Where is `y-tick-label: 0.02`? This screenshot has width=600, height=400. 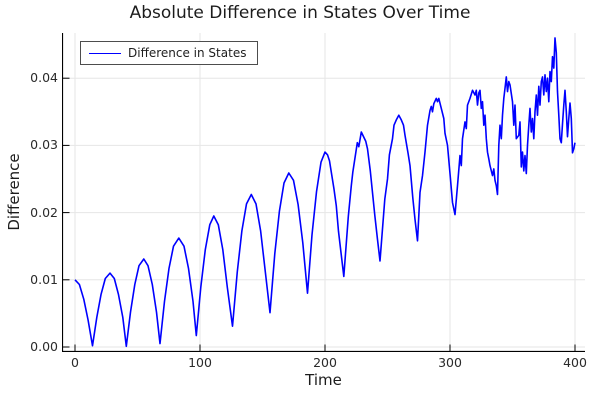
y-tick-label: 0.02 is located at coordinates (44, 212).